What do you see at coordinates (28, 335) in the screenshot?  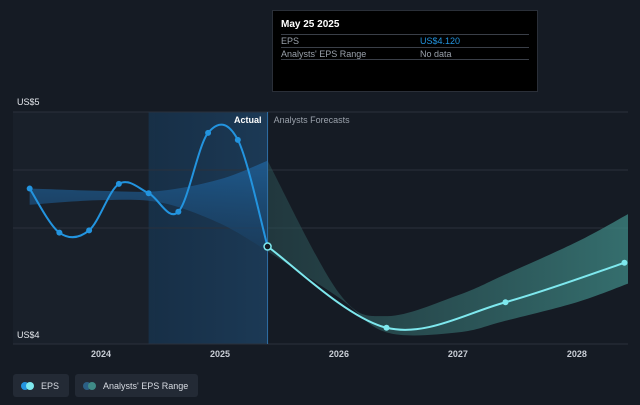 I see `y-axis-bottom-label: US$4` at bounding box center [28, 335].